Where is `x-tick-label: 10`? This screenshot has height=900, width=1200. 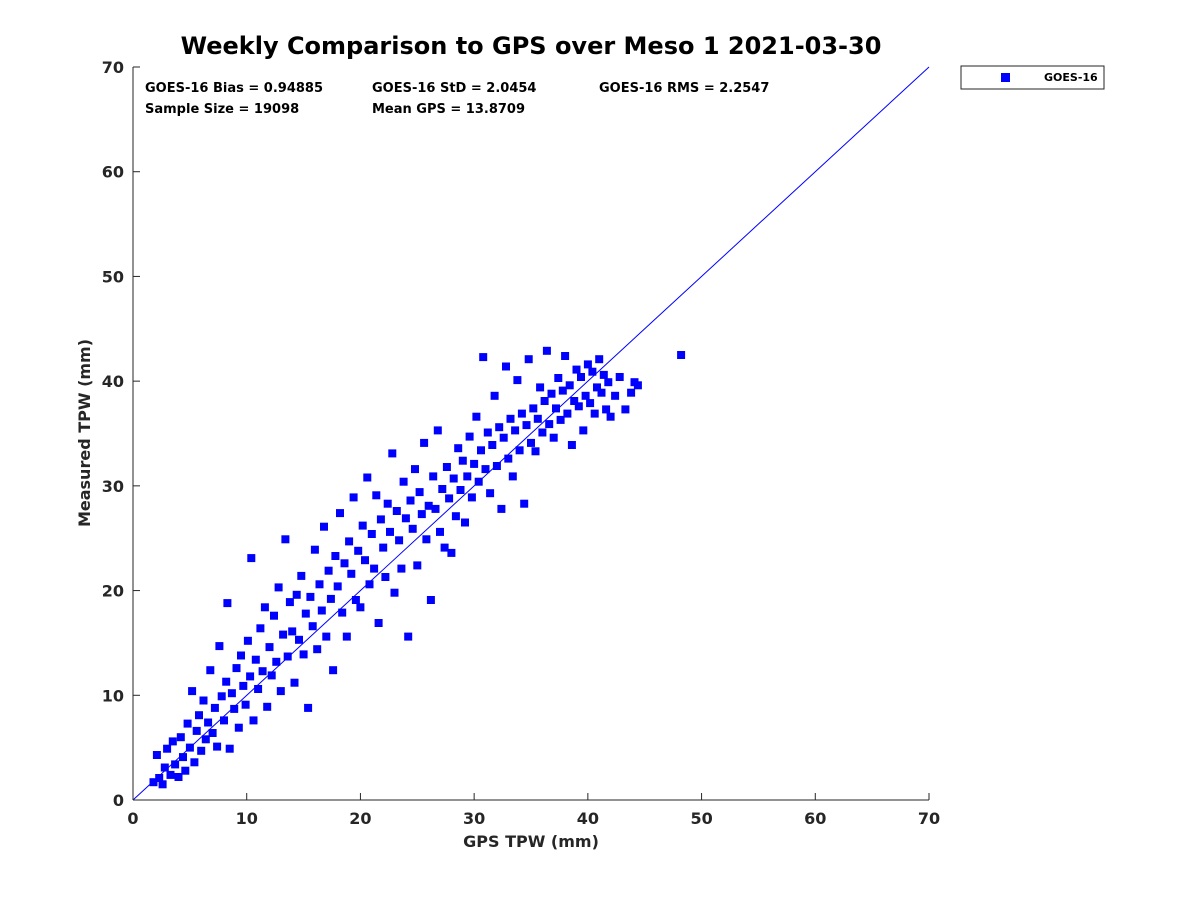 x-tick-label: 10 is located at coordinates (247, 818).